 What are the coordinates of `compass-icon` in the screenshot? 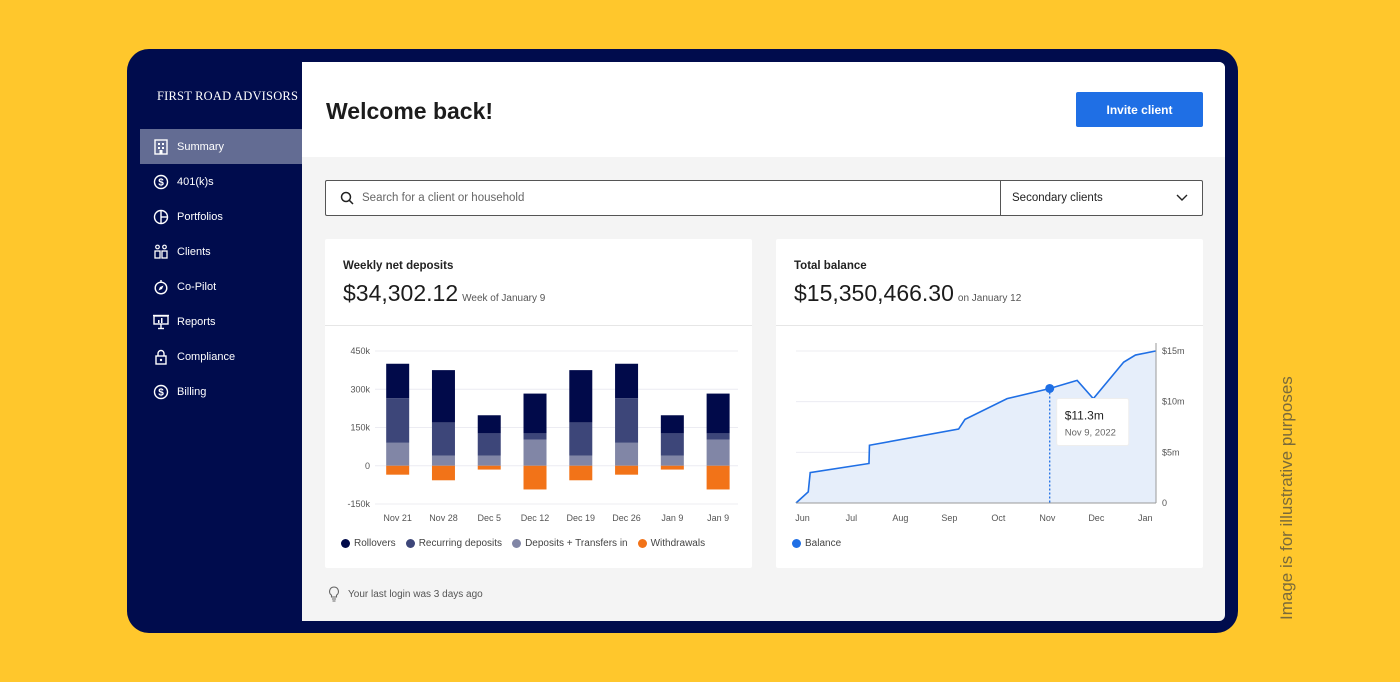 It's located at (161, 287).